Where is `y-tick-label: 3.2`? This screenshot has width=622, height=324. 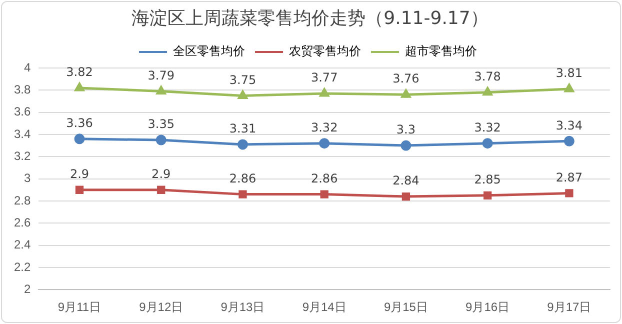 y-tick-label: 3.2 is located at coordinates (22, 155).